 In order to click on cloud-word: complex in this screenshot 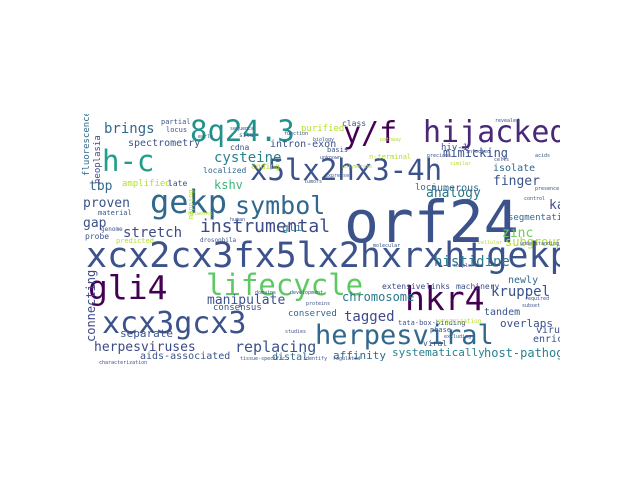, I will do `click(464, 266)`.